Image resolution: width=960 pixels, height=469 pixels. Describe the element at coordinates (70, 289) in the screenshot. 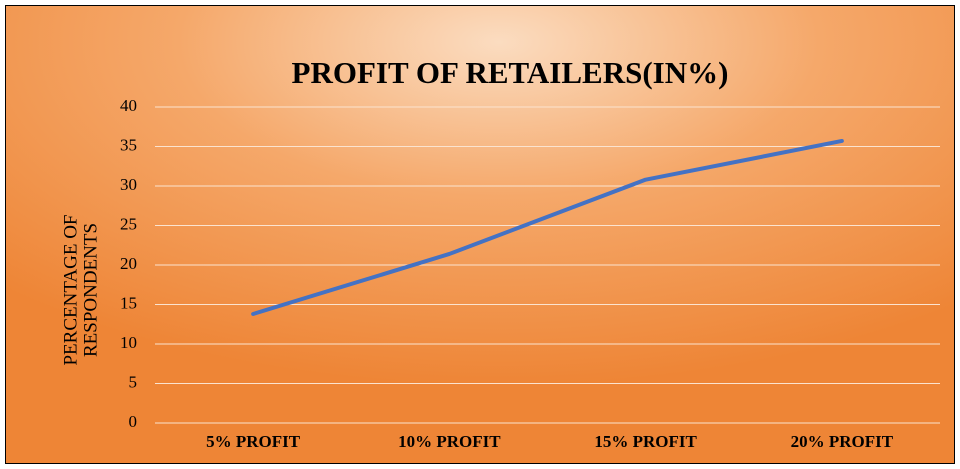

I see `y-axis-label-line: PERCENTAGE OF` at that location.